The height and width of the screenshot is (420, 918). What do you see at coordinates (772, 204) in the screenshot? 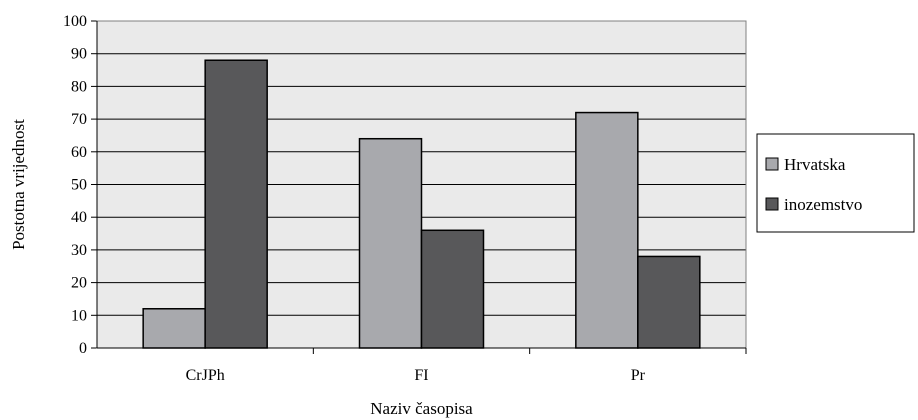
I see `legend-swatch-inozemstvo` at bounding box center [772, 204].